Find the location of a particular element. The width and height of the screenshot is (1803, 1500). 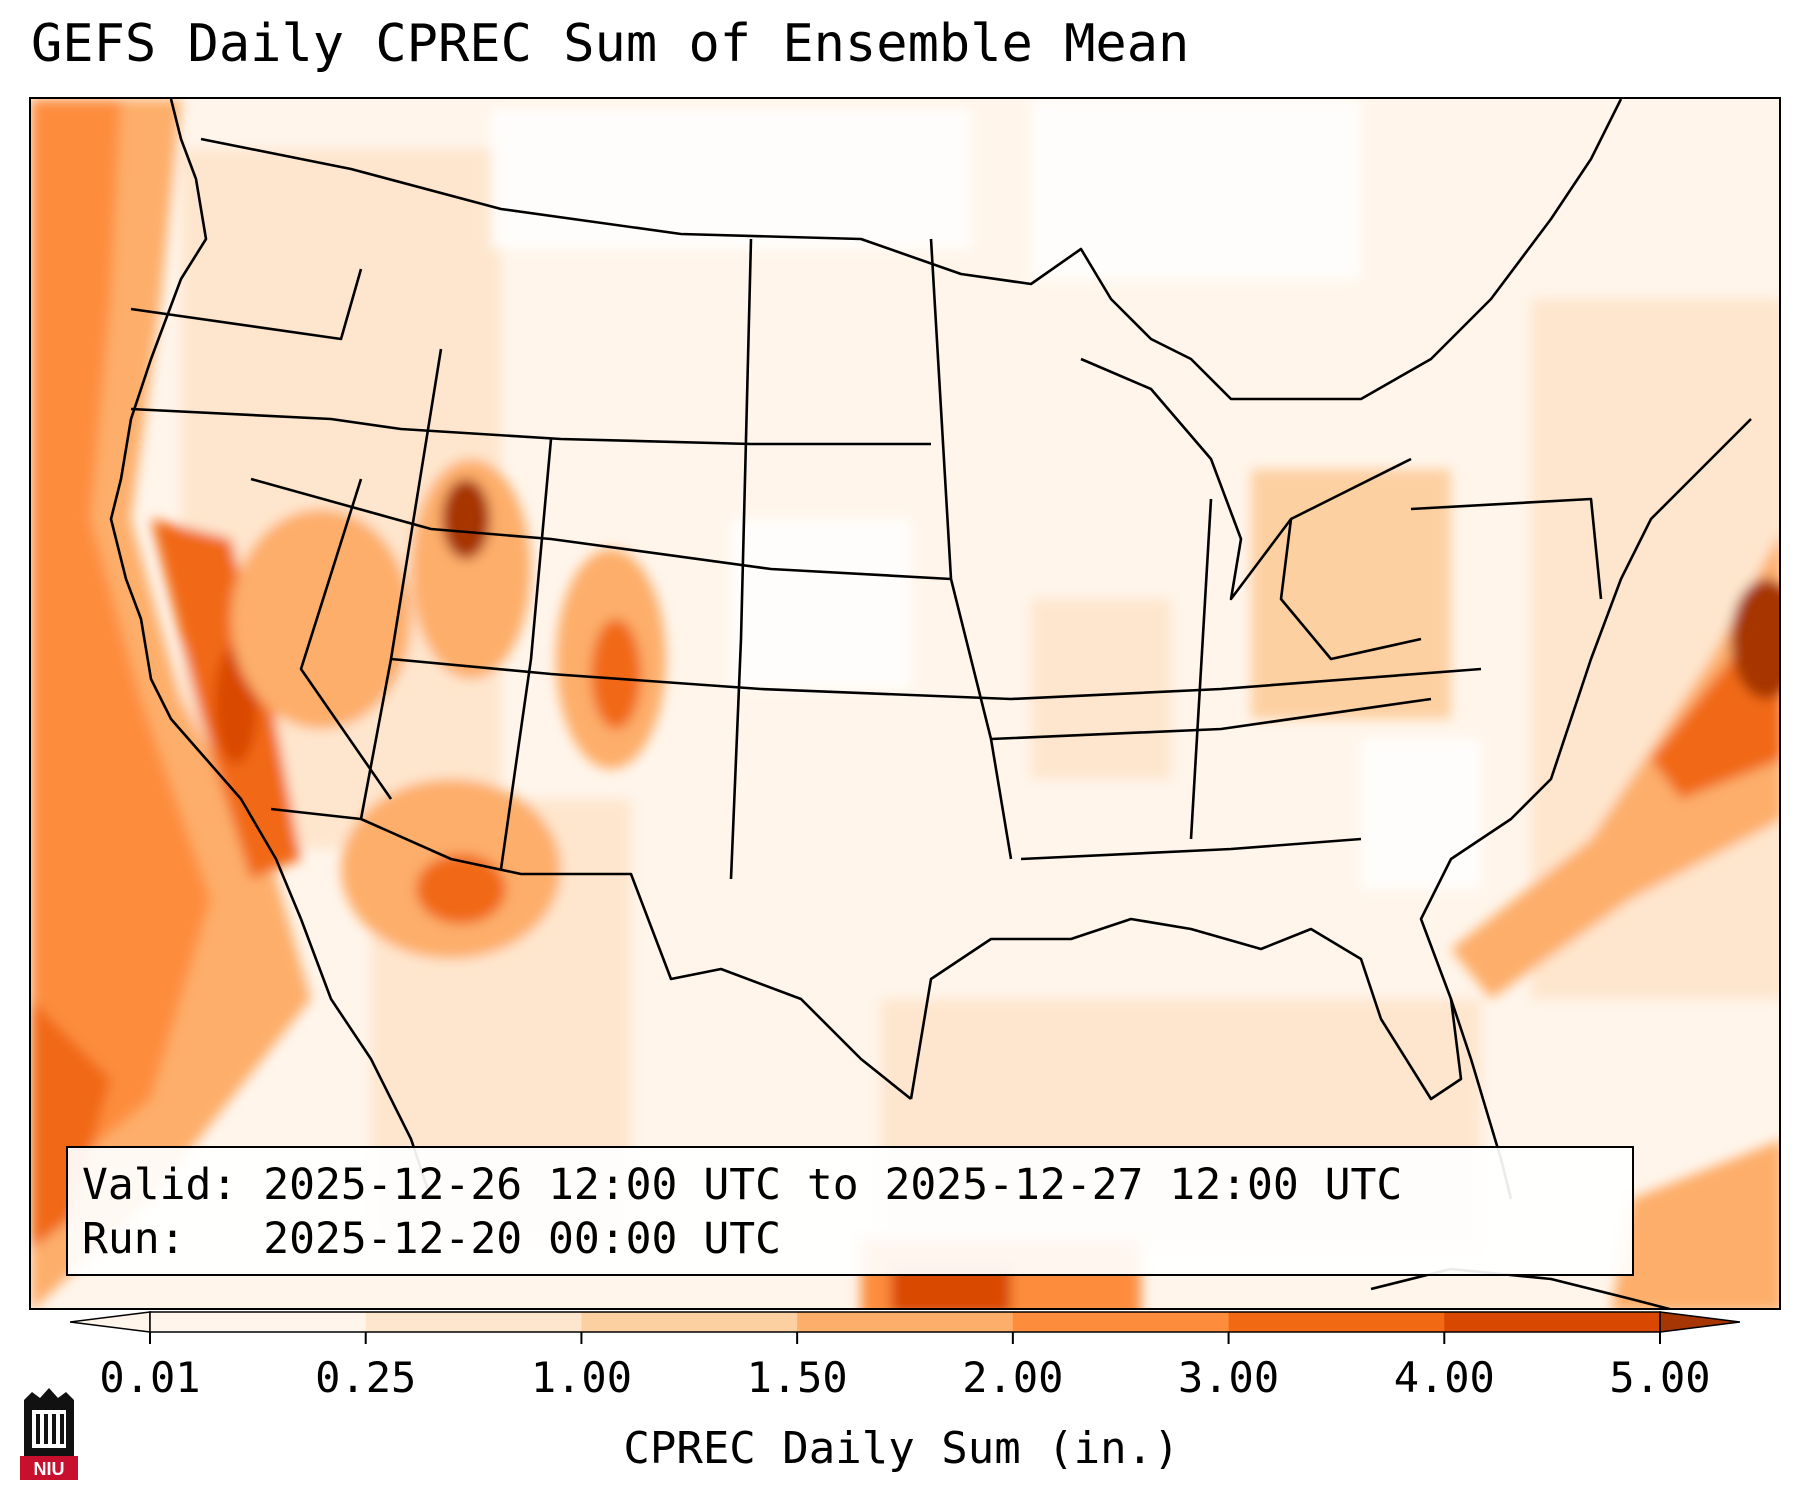

niu-logo-banner is located at coordinates (49, 1468).